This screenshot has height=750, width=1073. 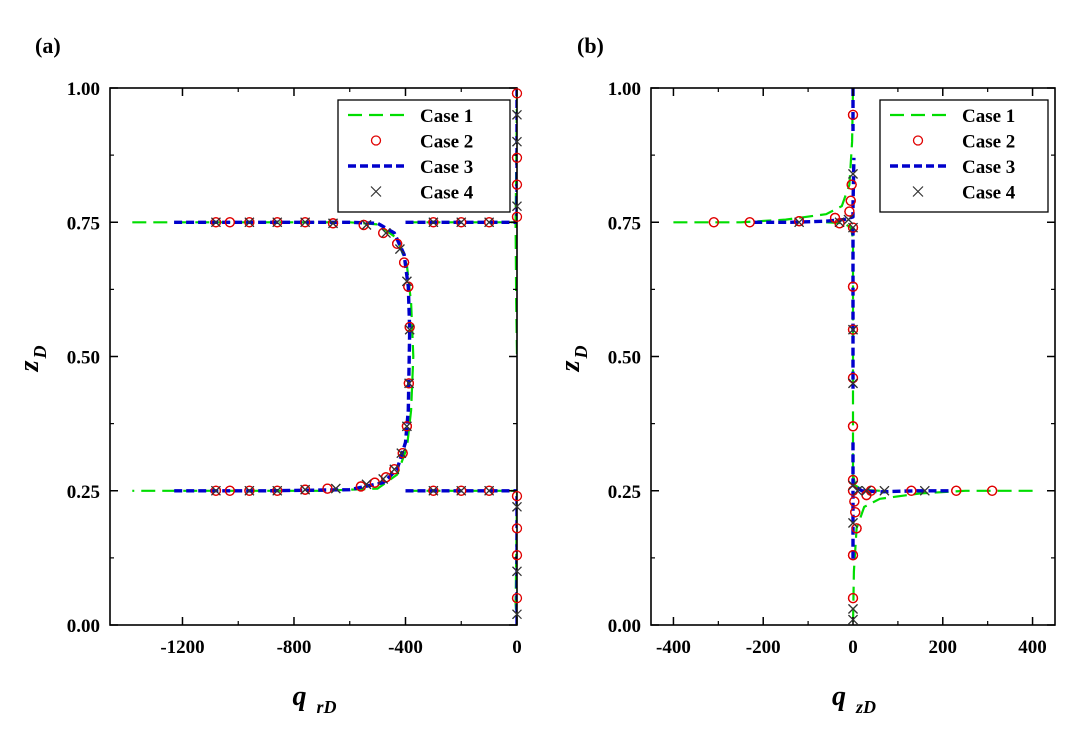 What do you see at coordinates (624, 492) in the screenshot?
I see `panel-b-ytick-label-1: 0.25` at bounding box center [624, 492].